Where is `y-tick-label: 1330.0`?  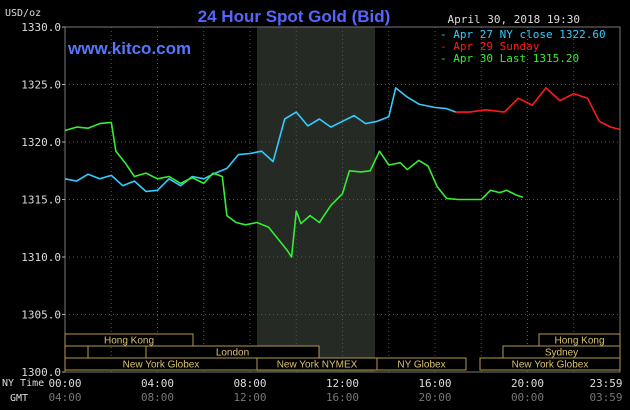 y-tick-label: 1330.0 is located at coordinates (41, 27).